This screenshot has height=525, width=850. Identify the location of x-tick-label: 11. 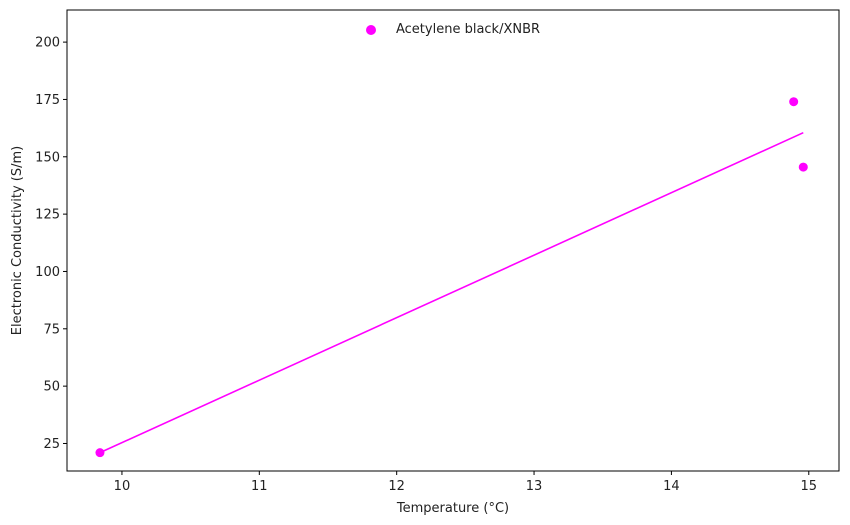
(259, 486).